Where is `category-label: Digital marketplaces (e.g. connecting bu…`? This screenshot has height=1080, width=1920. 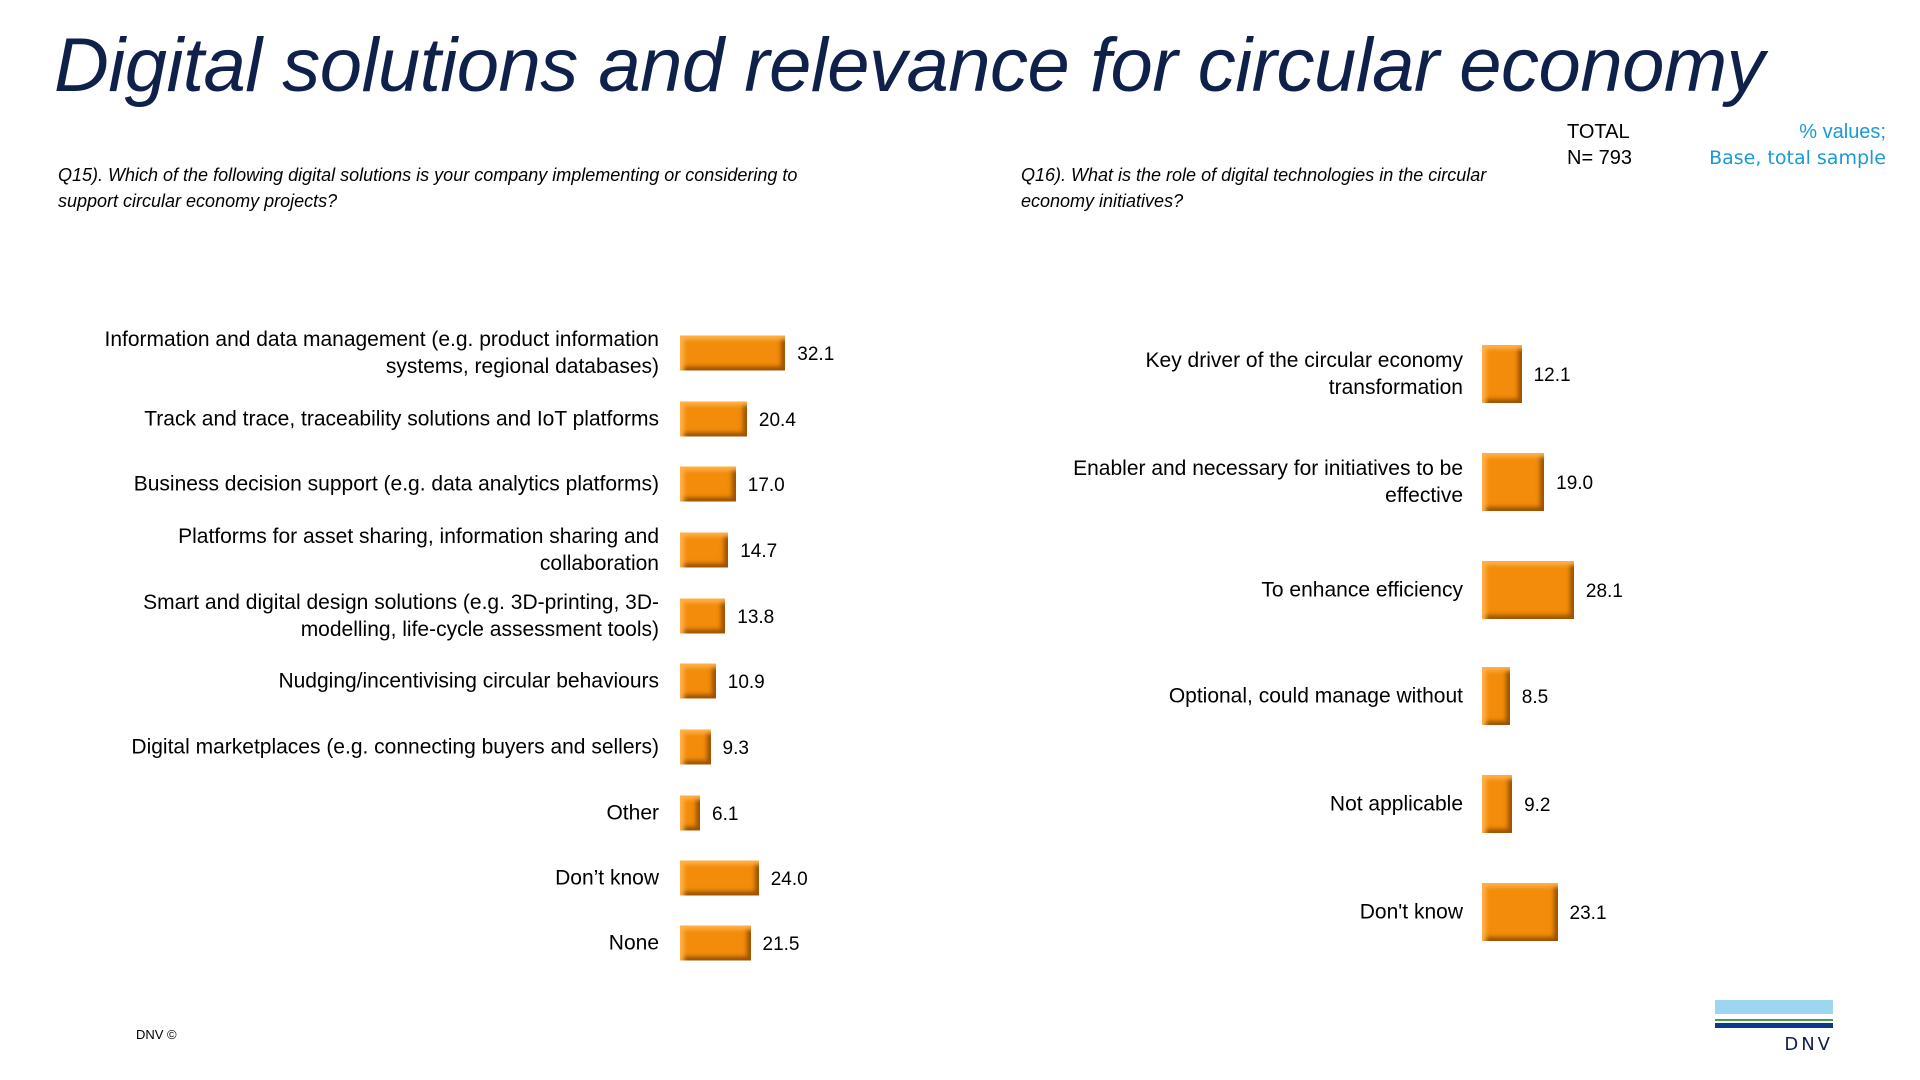
category-label: Digital marketplaces (e.g. connecting bu… is located at coordinates (395, 747).